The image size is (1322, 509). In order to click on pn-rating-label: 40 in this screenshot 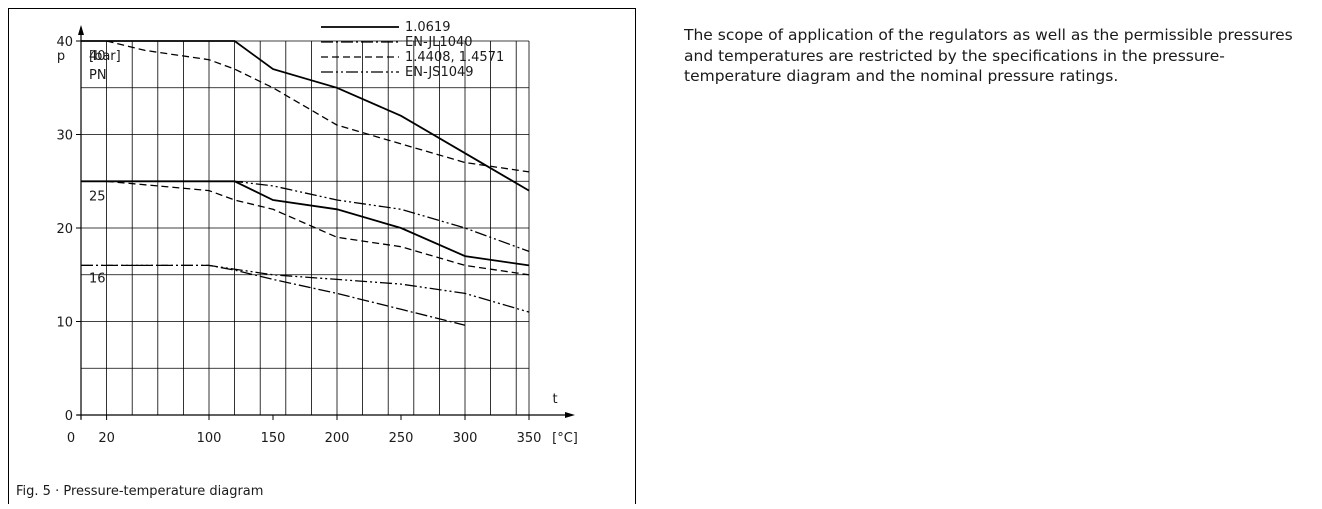, I will do `click(97, 56)`.